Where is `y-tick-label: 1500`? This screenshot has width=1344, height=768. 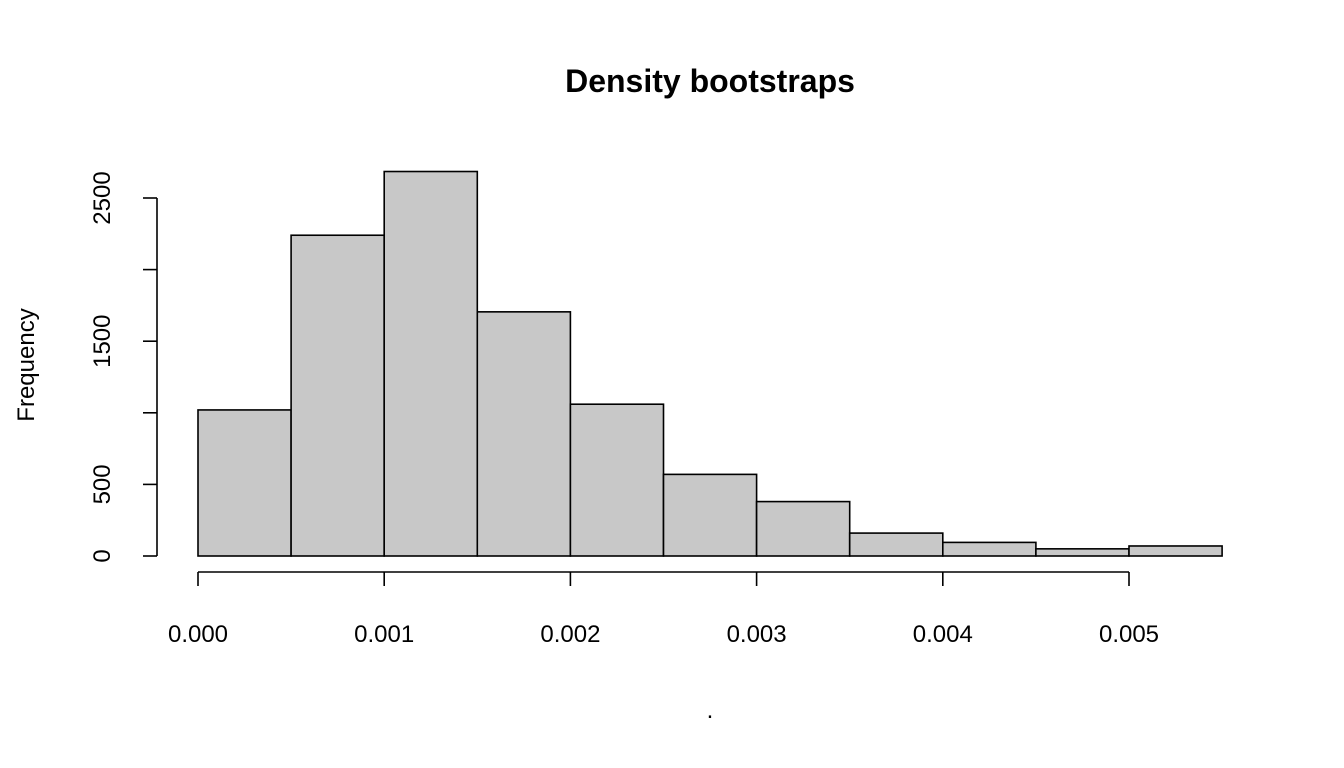
y-tick-label: 1500 is located at coordinates (102, 341).